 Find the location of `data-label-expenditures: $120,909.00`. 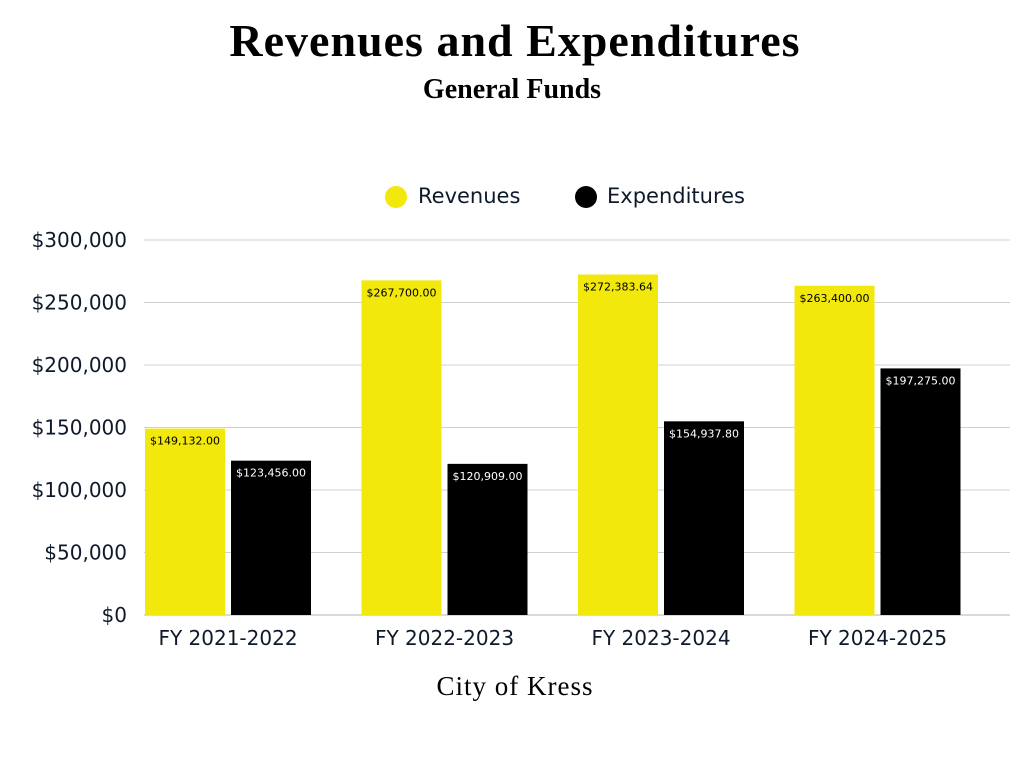

data-label-expenditures: $120,909.00 is located at coordinates (488, 476).